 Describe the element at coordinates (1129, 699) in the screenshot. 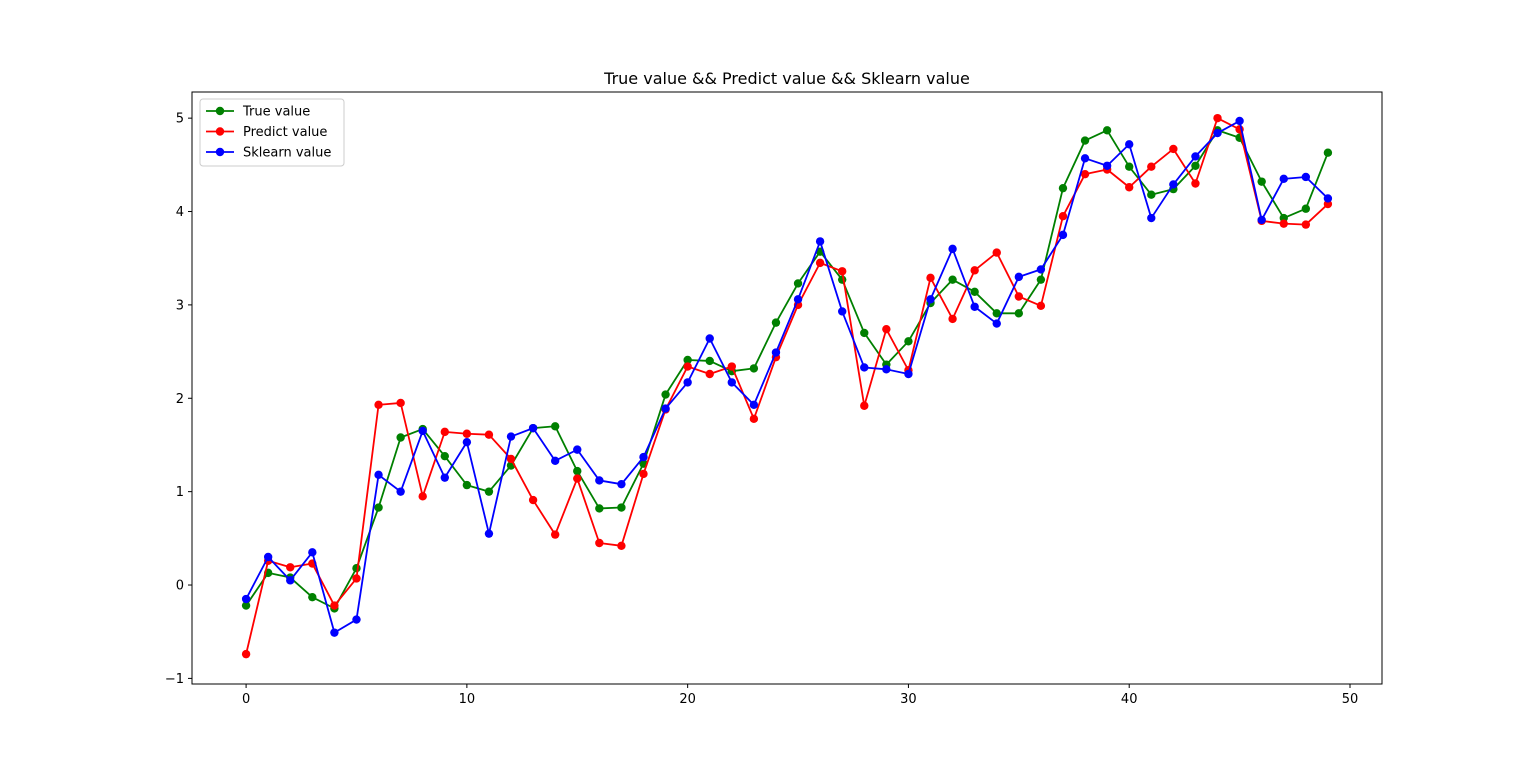

I see `x-tick-label: 40` at that location.